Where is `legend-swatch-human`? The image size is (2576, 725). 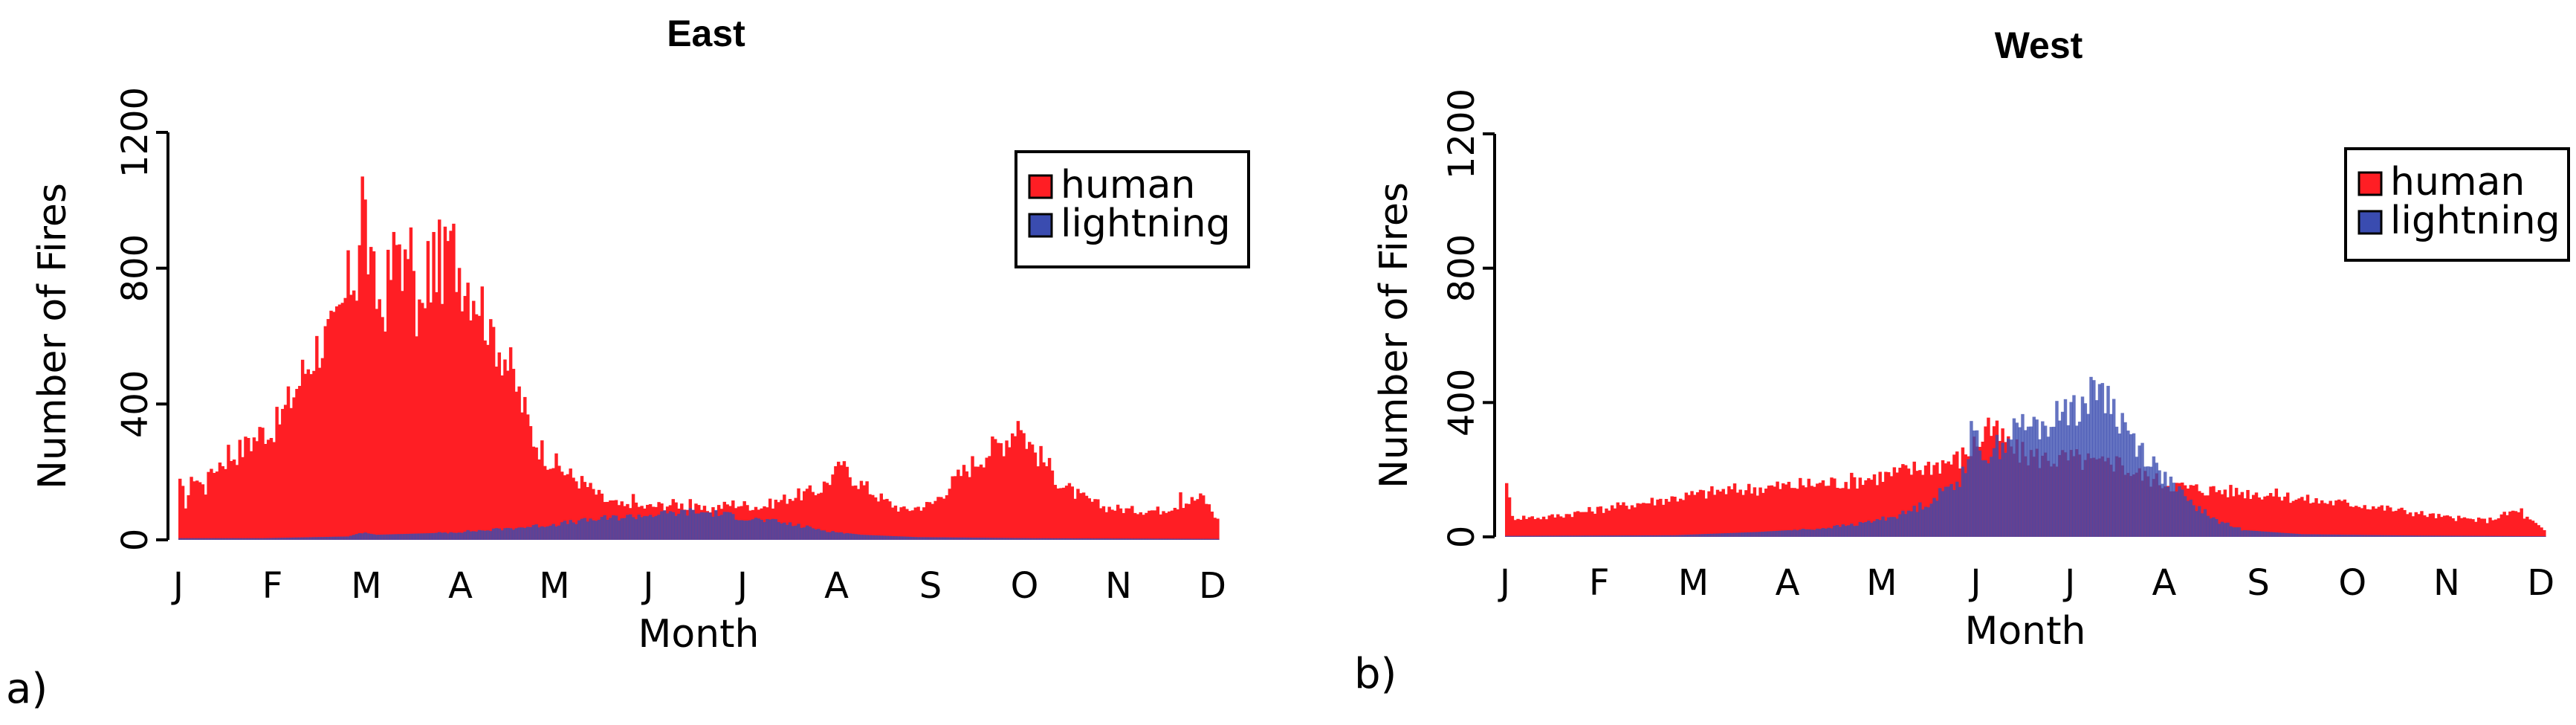
legend-swatch-human is located at coordinates (1040, 187).